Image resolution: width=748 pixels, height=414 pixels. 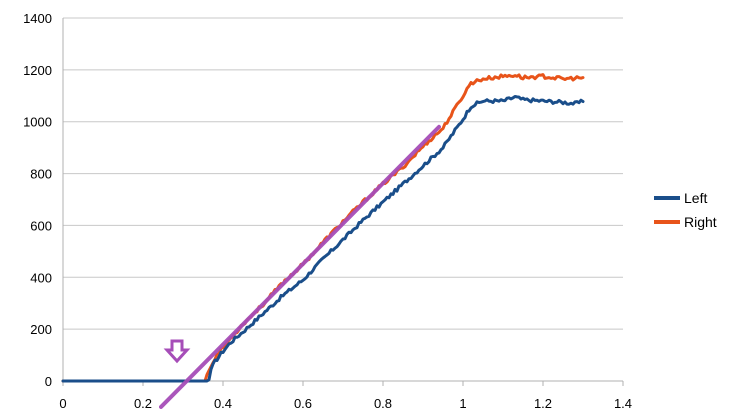 What do you see at coordinates (37, 70) in the screenshot?
I see `y-tick-label: 1200` at bounding box center [37, 70].